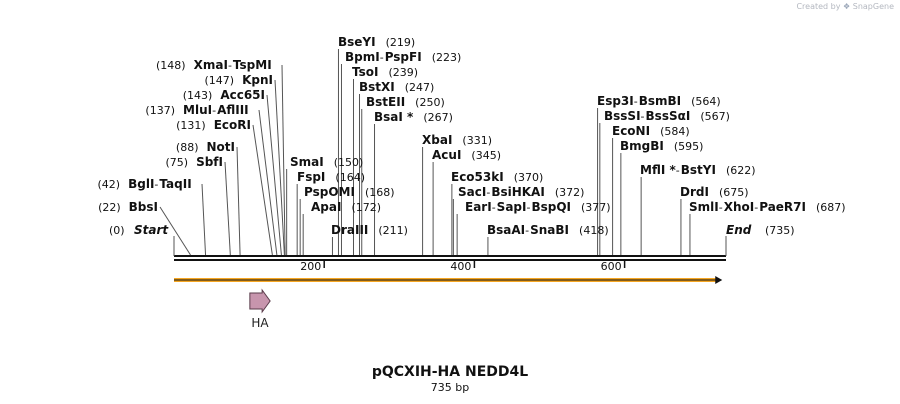 The height and width of the screenshot is (404, 900). Describe the element at coordinates (151, 230) in the screenshot. I see `start-label: Start` at that location.